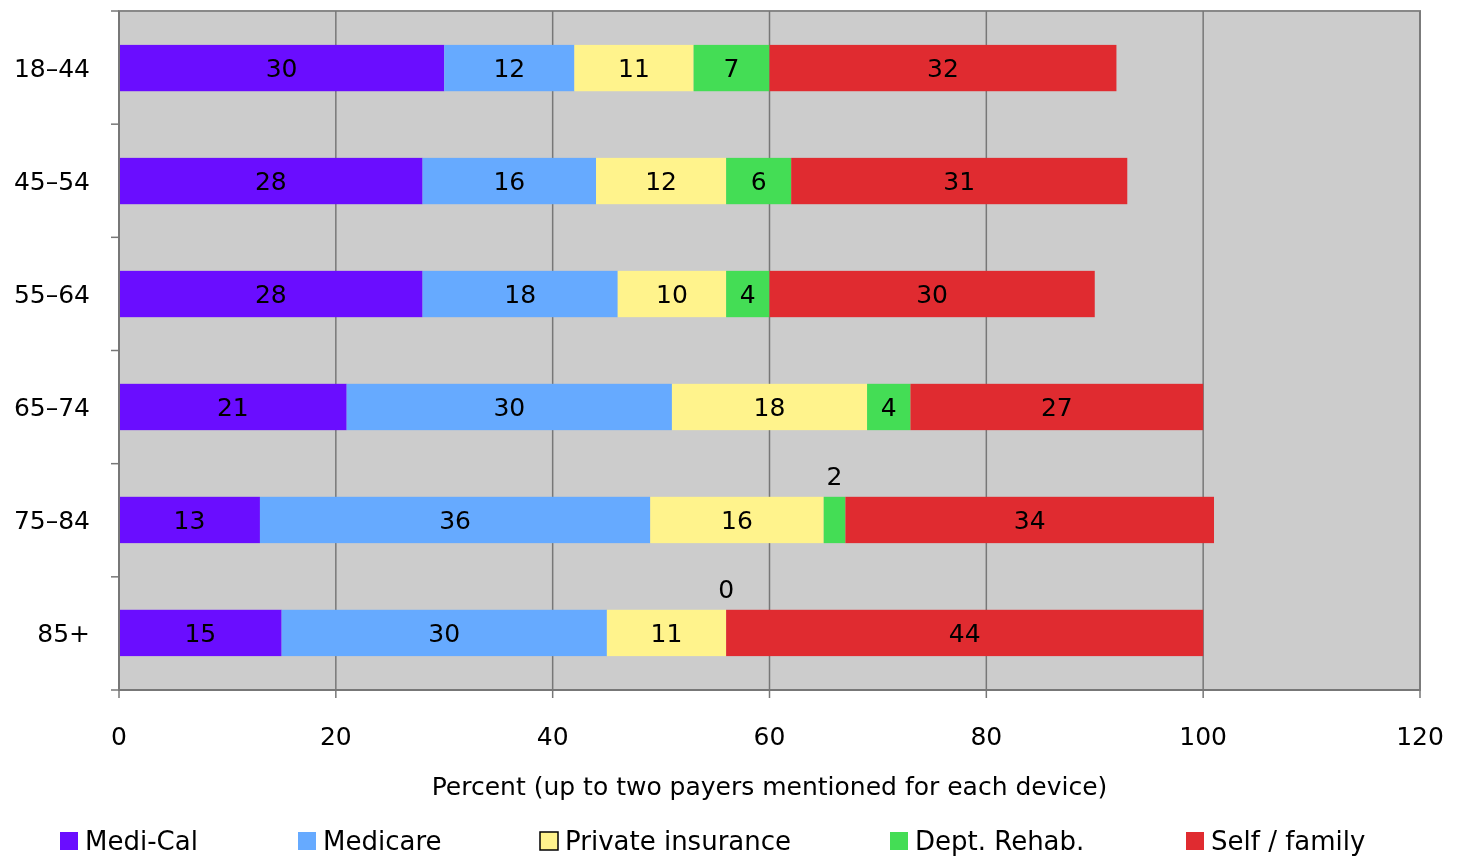  Describe the element at coordinates (726, 589) in the screenshot. I see `annotation: 0` at that location.